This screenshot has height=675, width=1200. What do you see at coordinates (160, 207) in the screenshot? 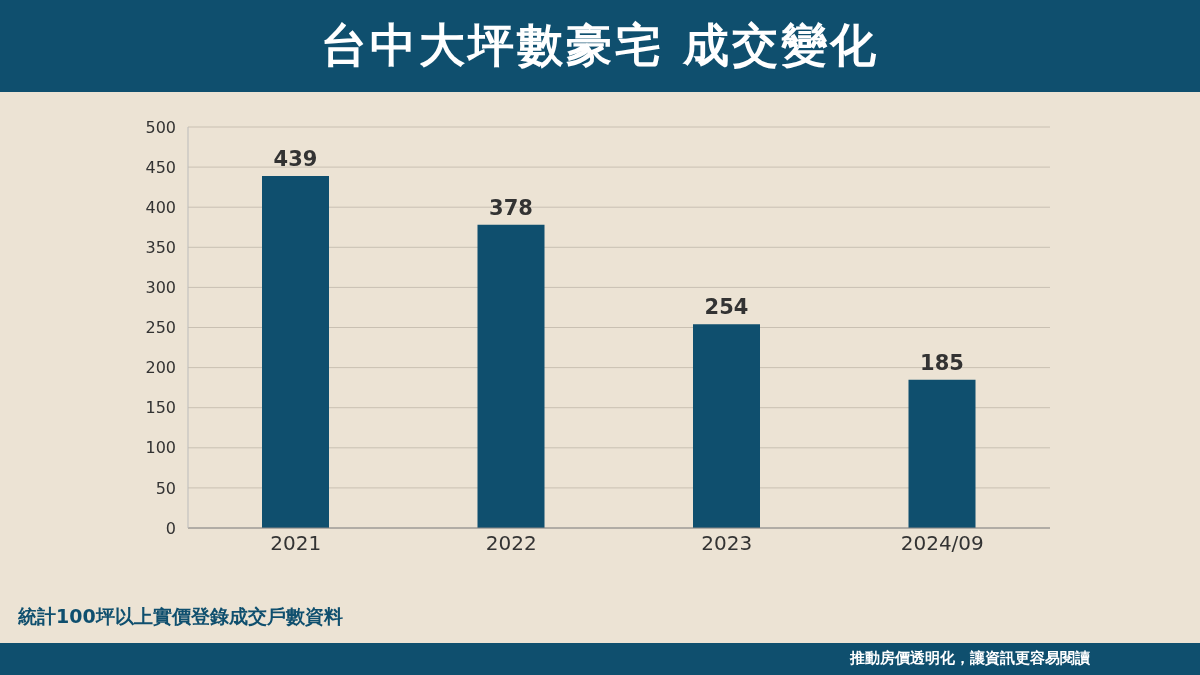
I see `y-tick-label: 400` at bounding box center [160, 207].